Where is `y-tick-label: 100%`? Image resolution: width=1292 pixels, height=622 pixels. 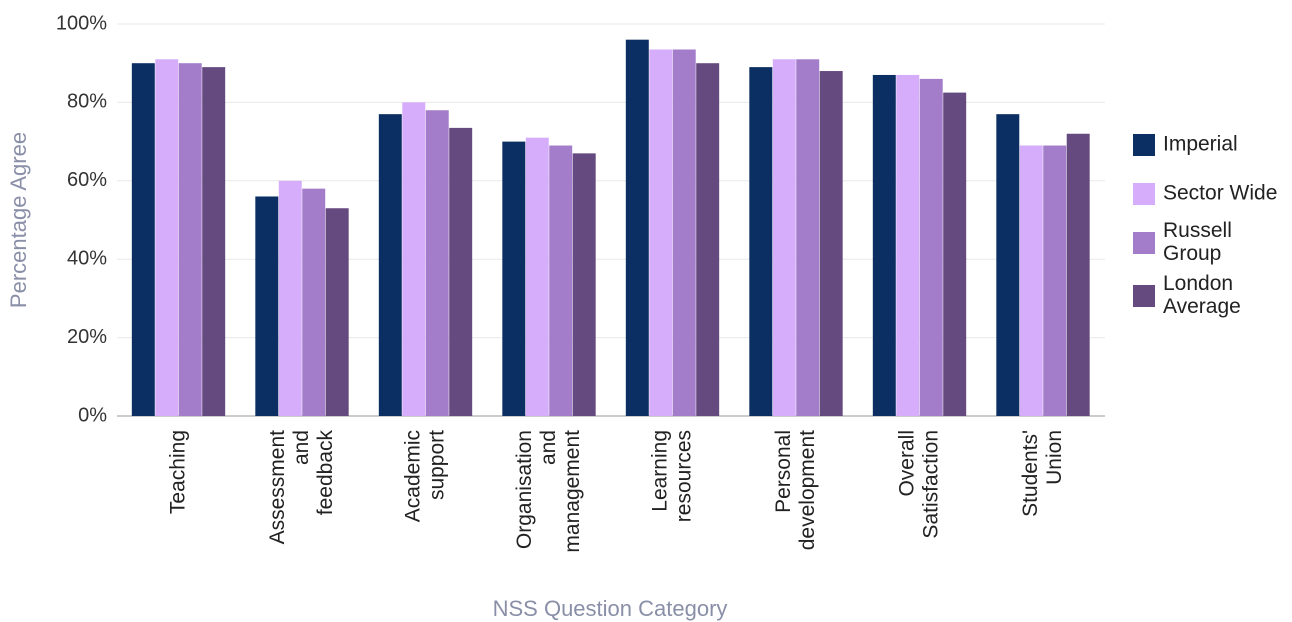
y-tick-label: 100% is located at coordinates (81, 23).